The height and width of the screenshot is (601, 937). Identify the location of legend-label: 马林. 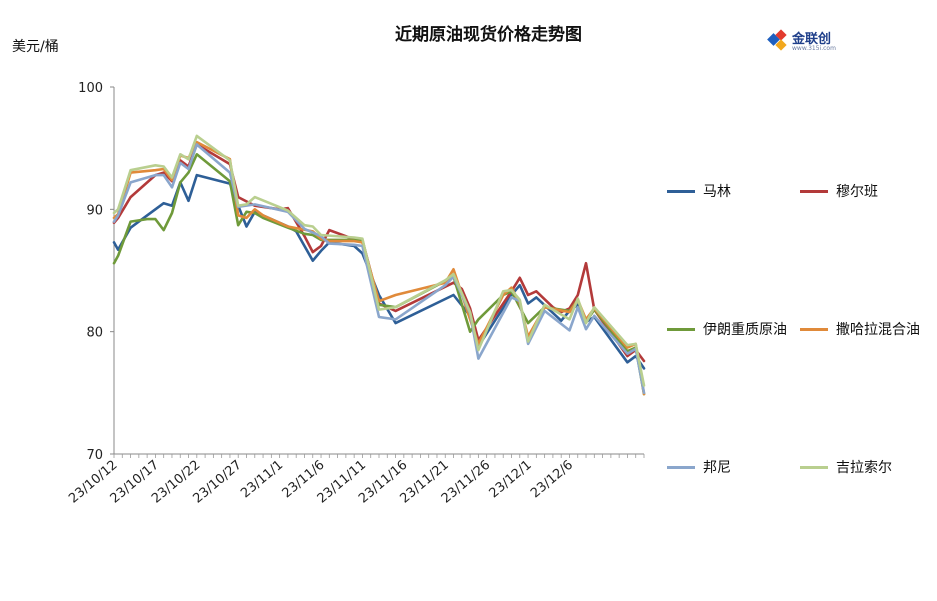
(717, 192).